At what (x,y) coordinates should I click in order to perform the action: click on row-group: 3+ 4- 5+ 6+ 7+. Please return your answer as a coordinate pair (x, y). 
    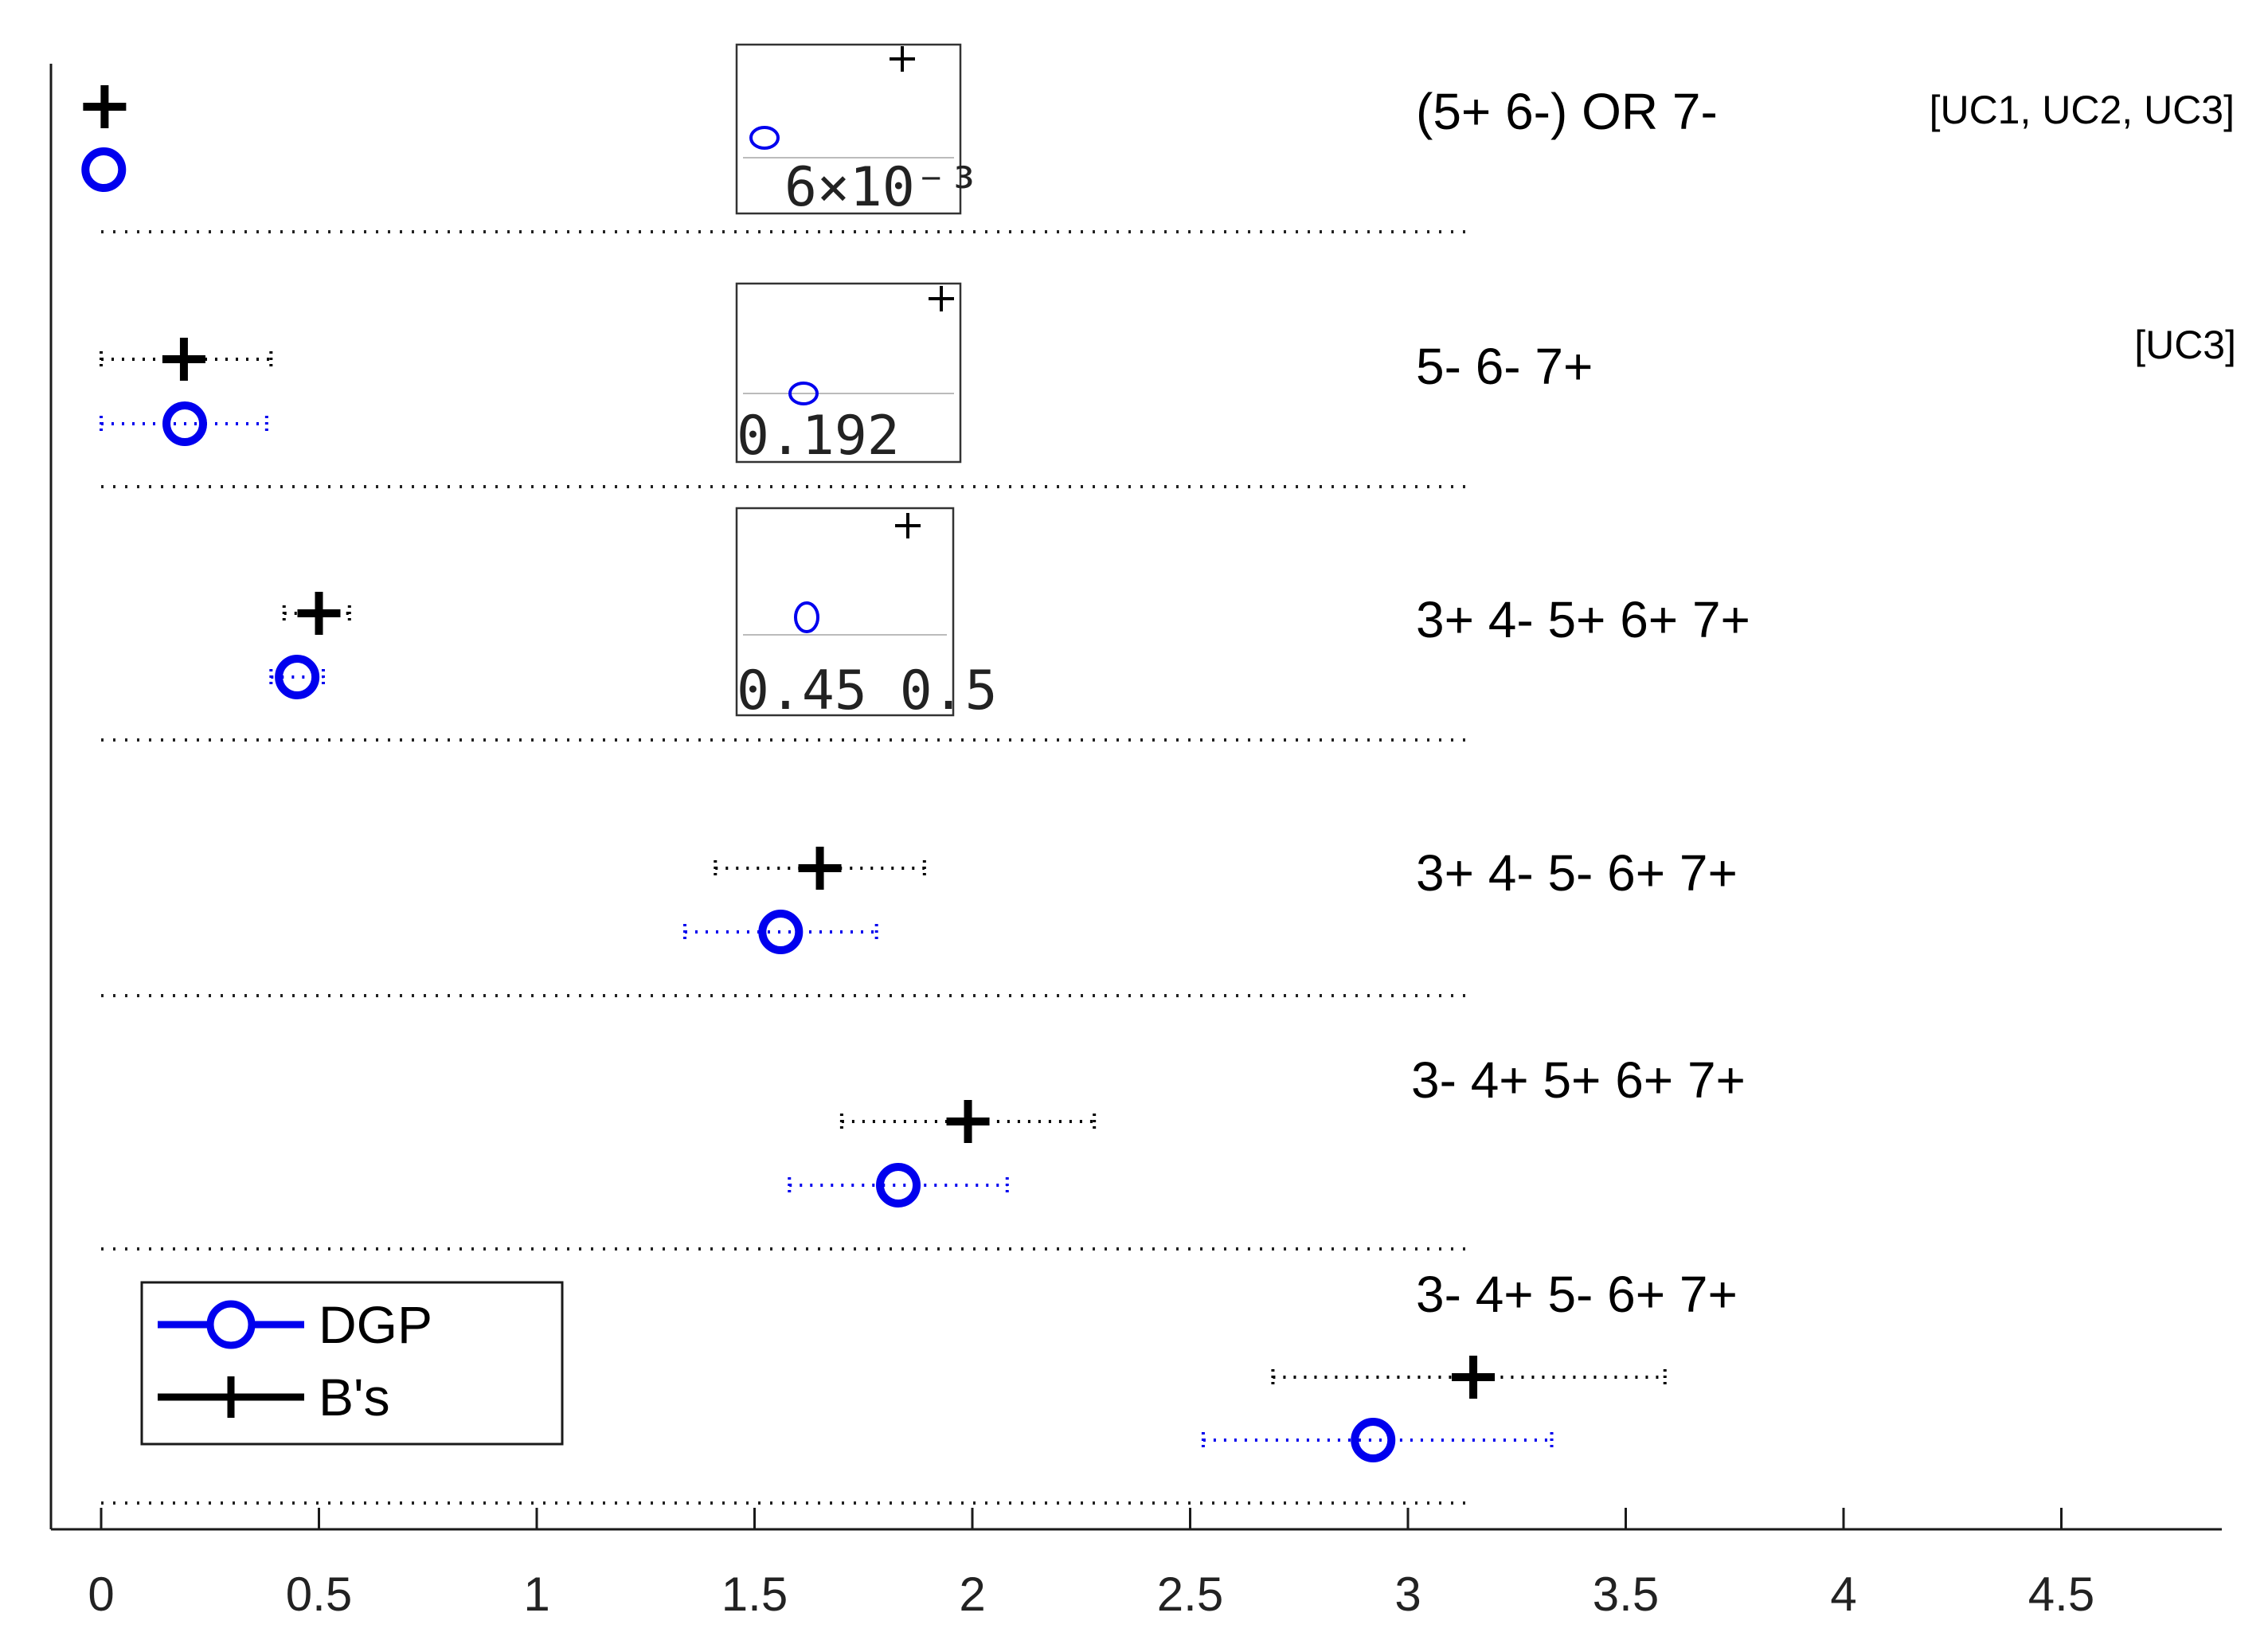
    Looking at the image, I should click on (925, 666).